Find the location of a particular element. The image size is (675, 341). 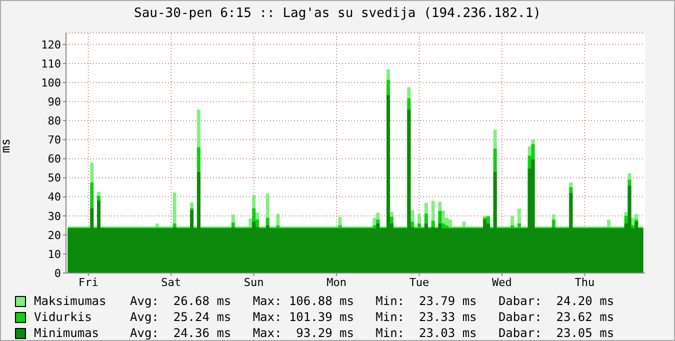

legend-label: Minimumas is located at coordinates (67, 333).